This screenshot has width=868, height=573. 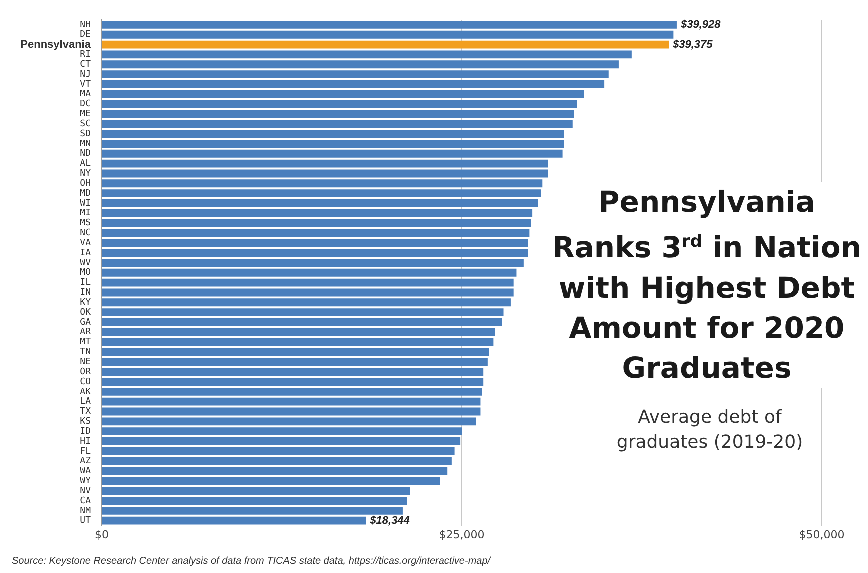 I want to click on y-tick-label: MN, so click(x=85, y=144).